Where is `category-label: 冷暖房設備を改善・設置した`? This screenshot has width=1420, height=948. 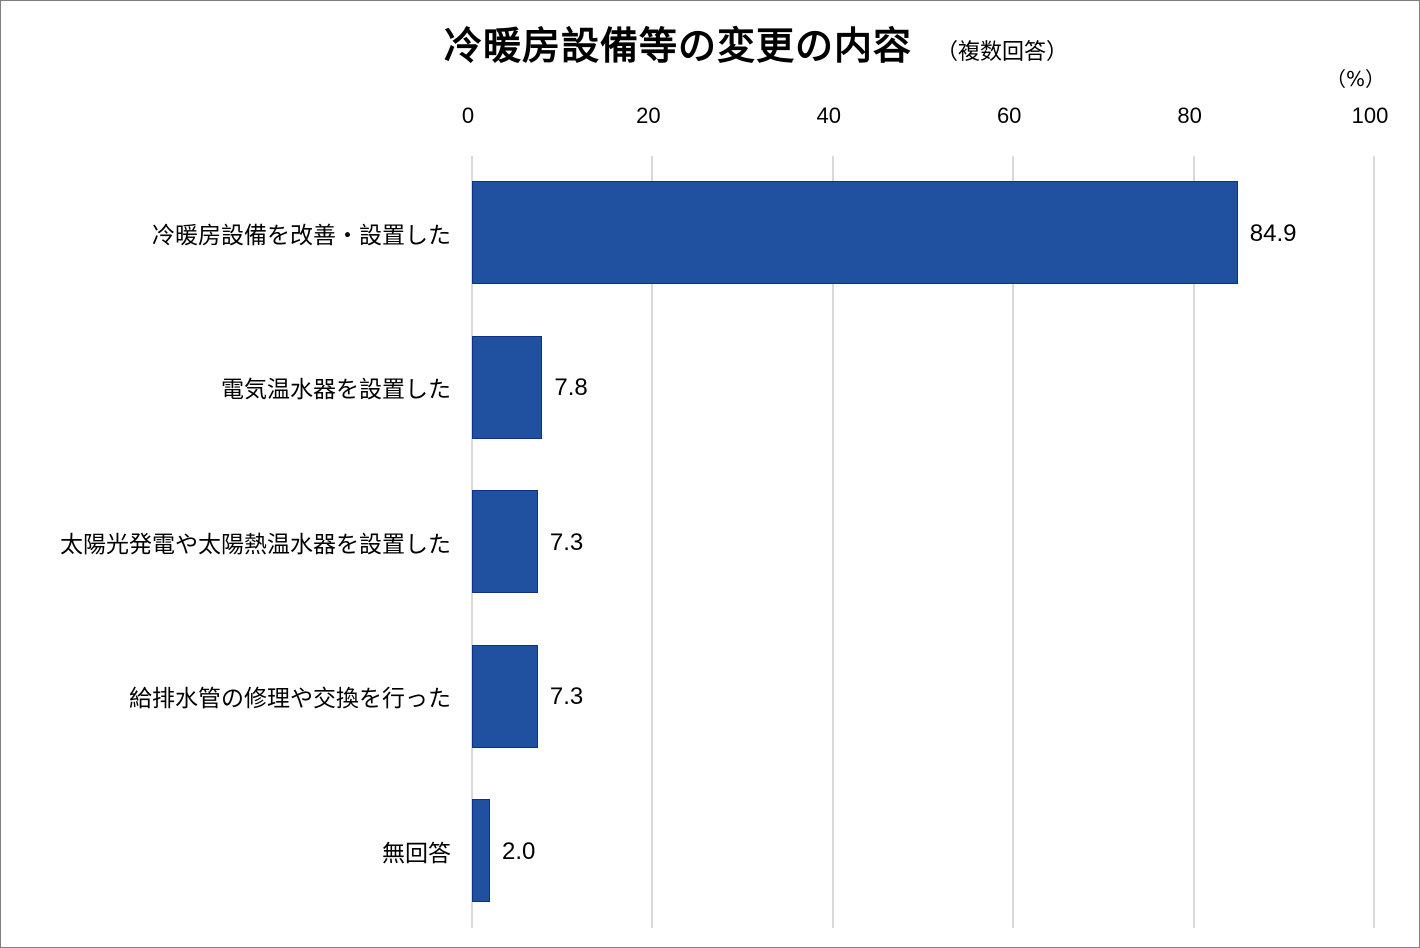
category-label: 冷暖房設備を改善・設置した is located at coordinates (301, 235).